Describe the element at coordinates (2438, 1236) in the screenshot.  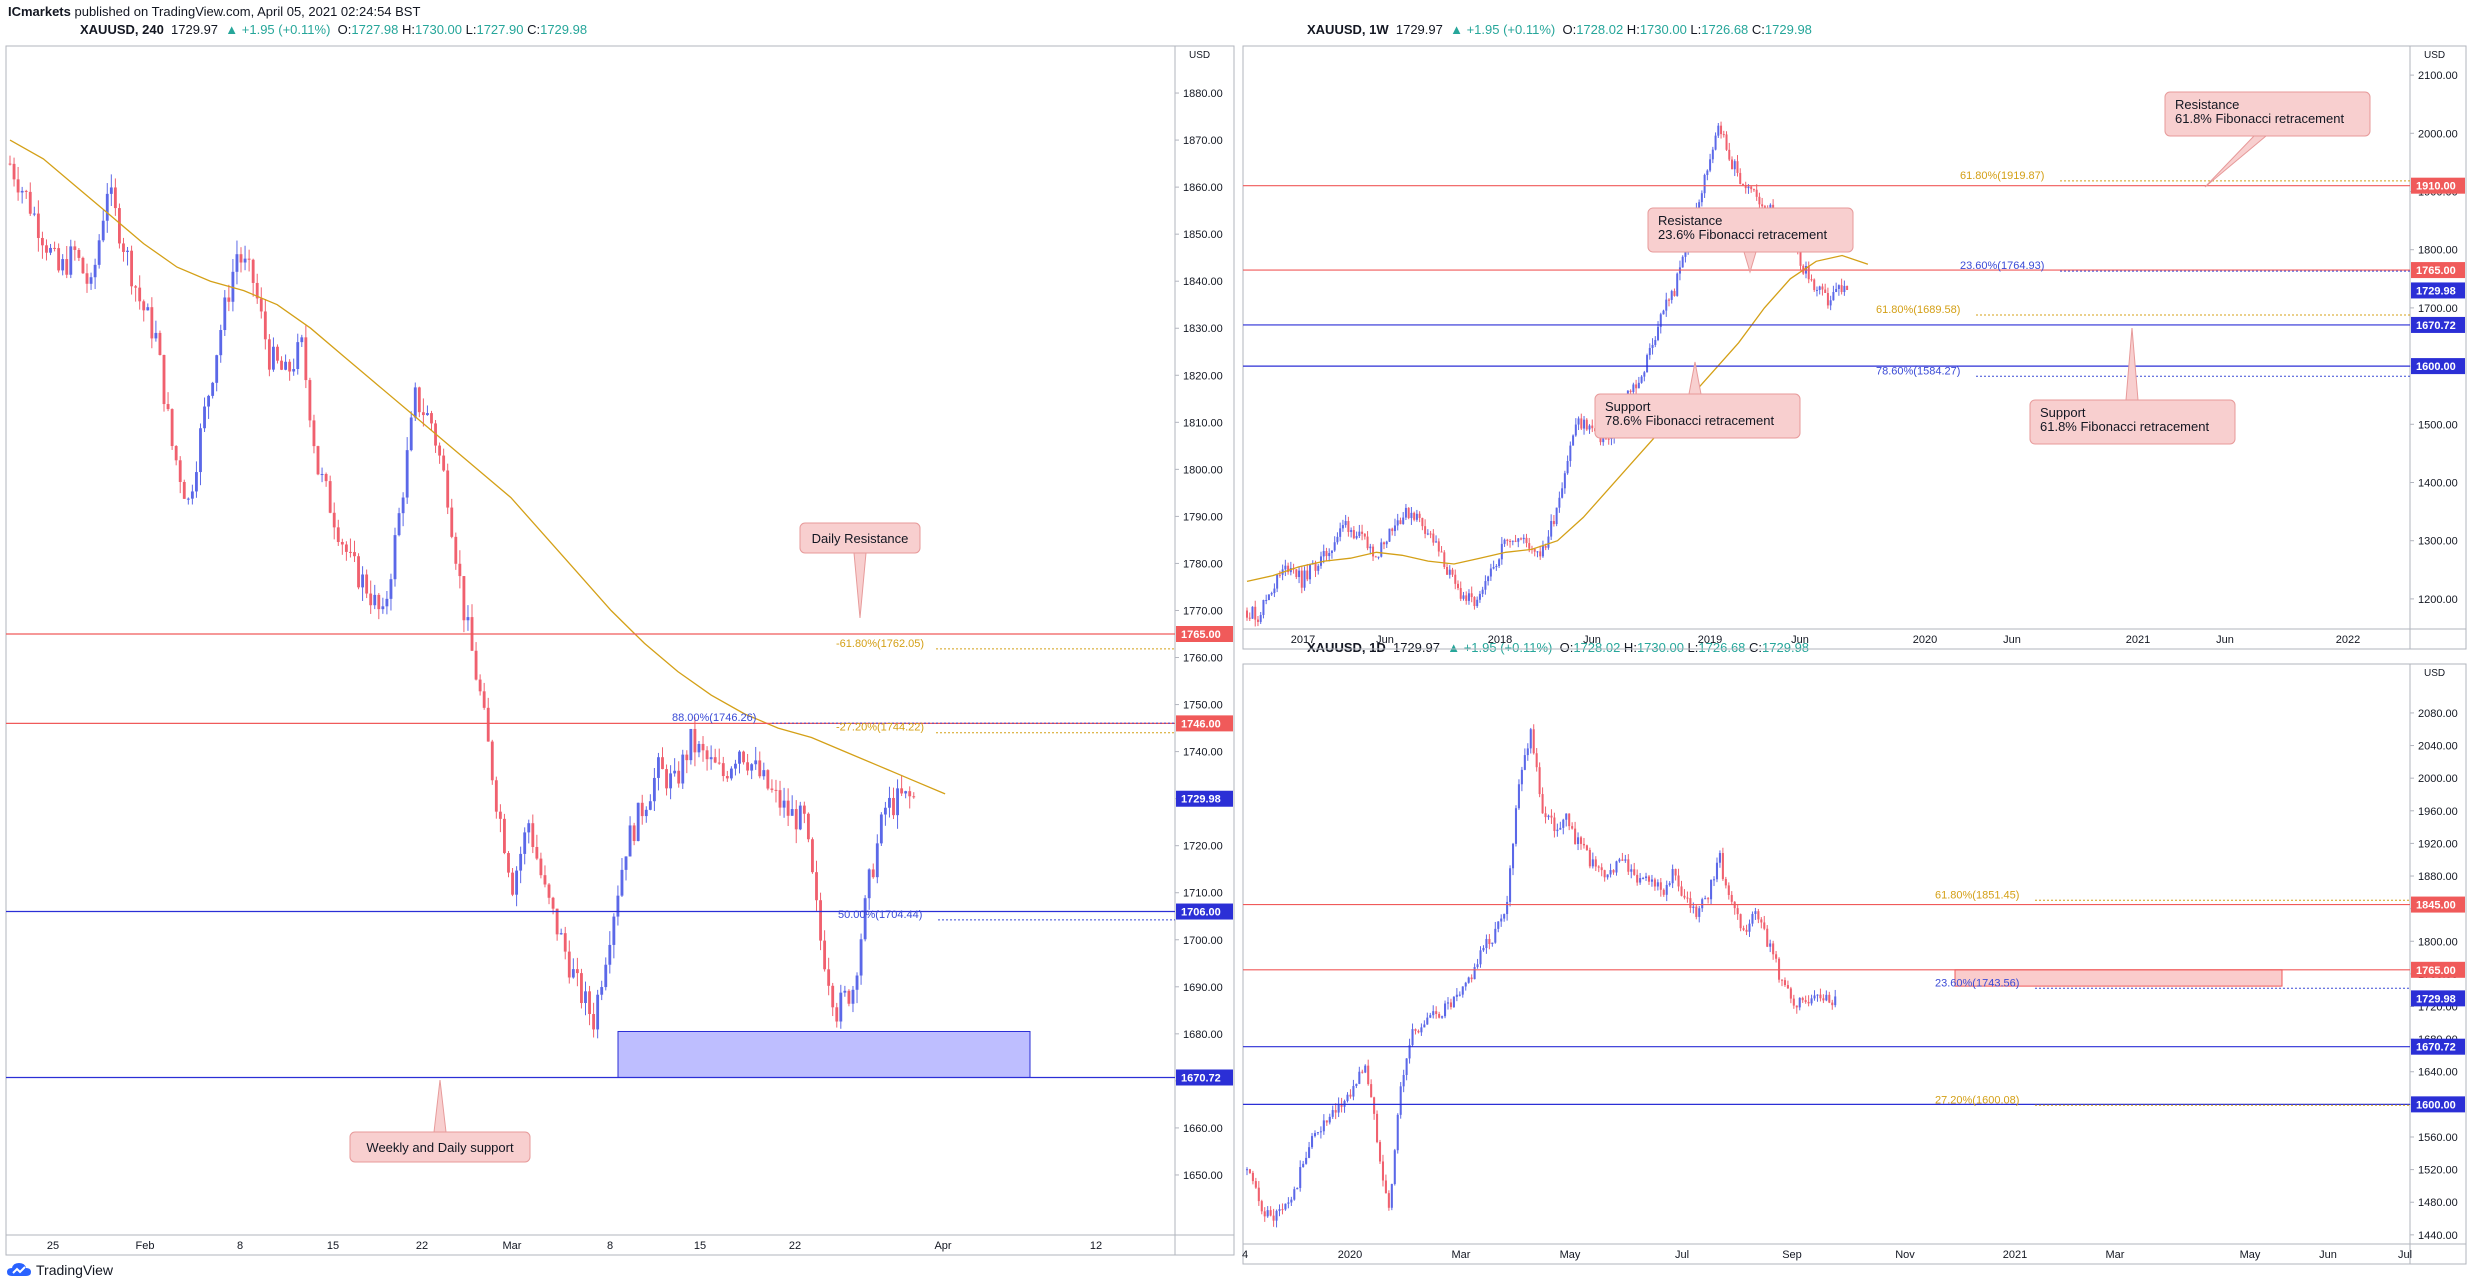
I see `d1-y-tick-label: 1440.00` at that location.